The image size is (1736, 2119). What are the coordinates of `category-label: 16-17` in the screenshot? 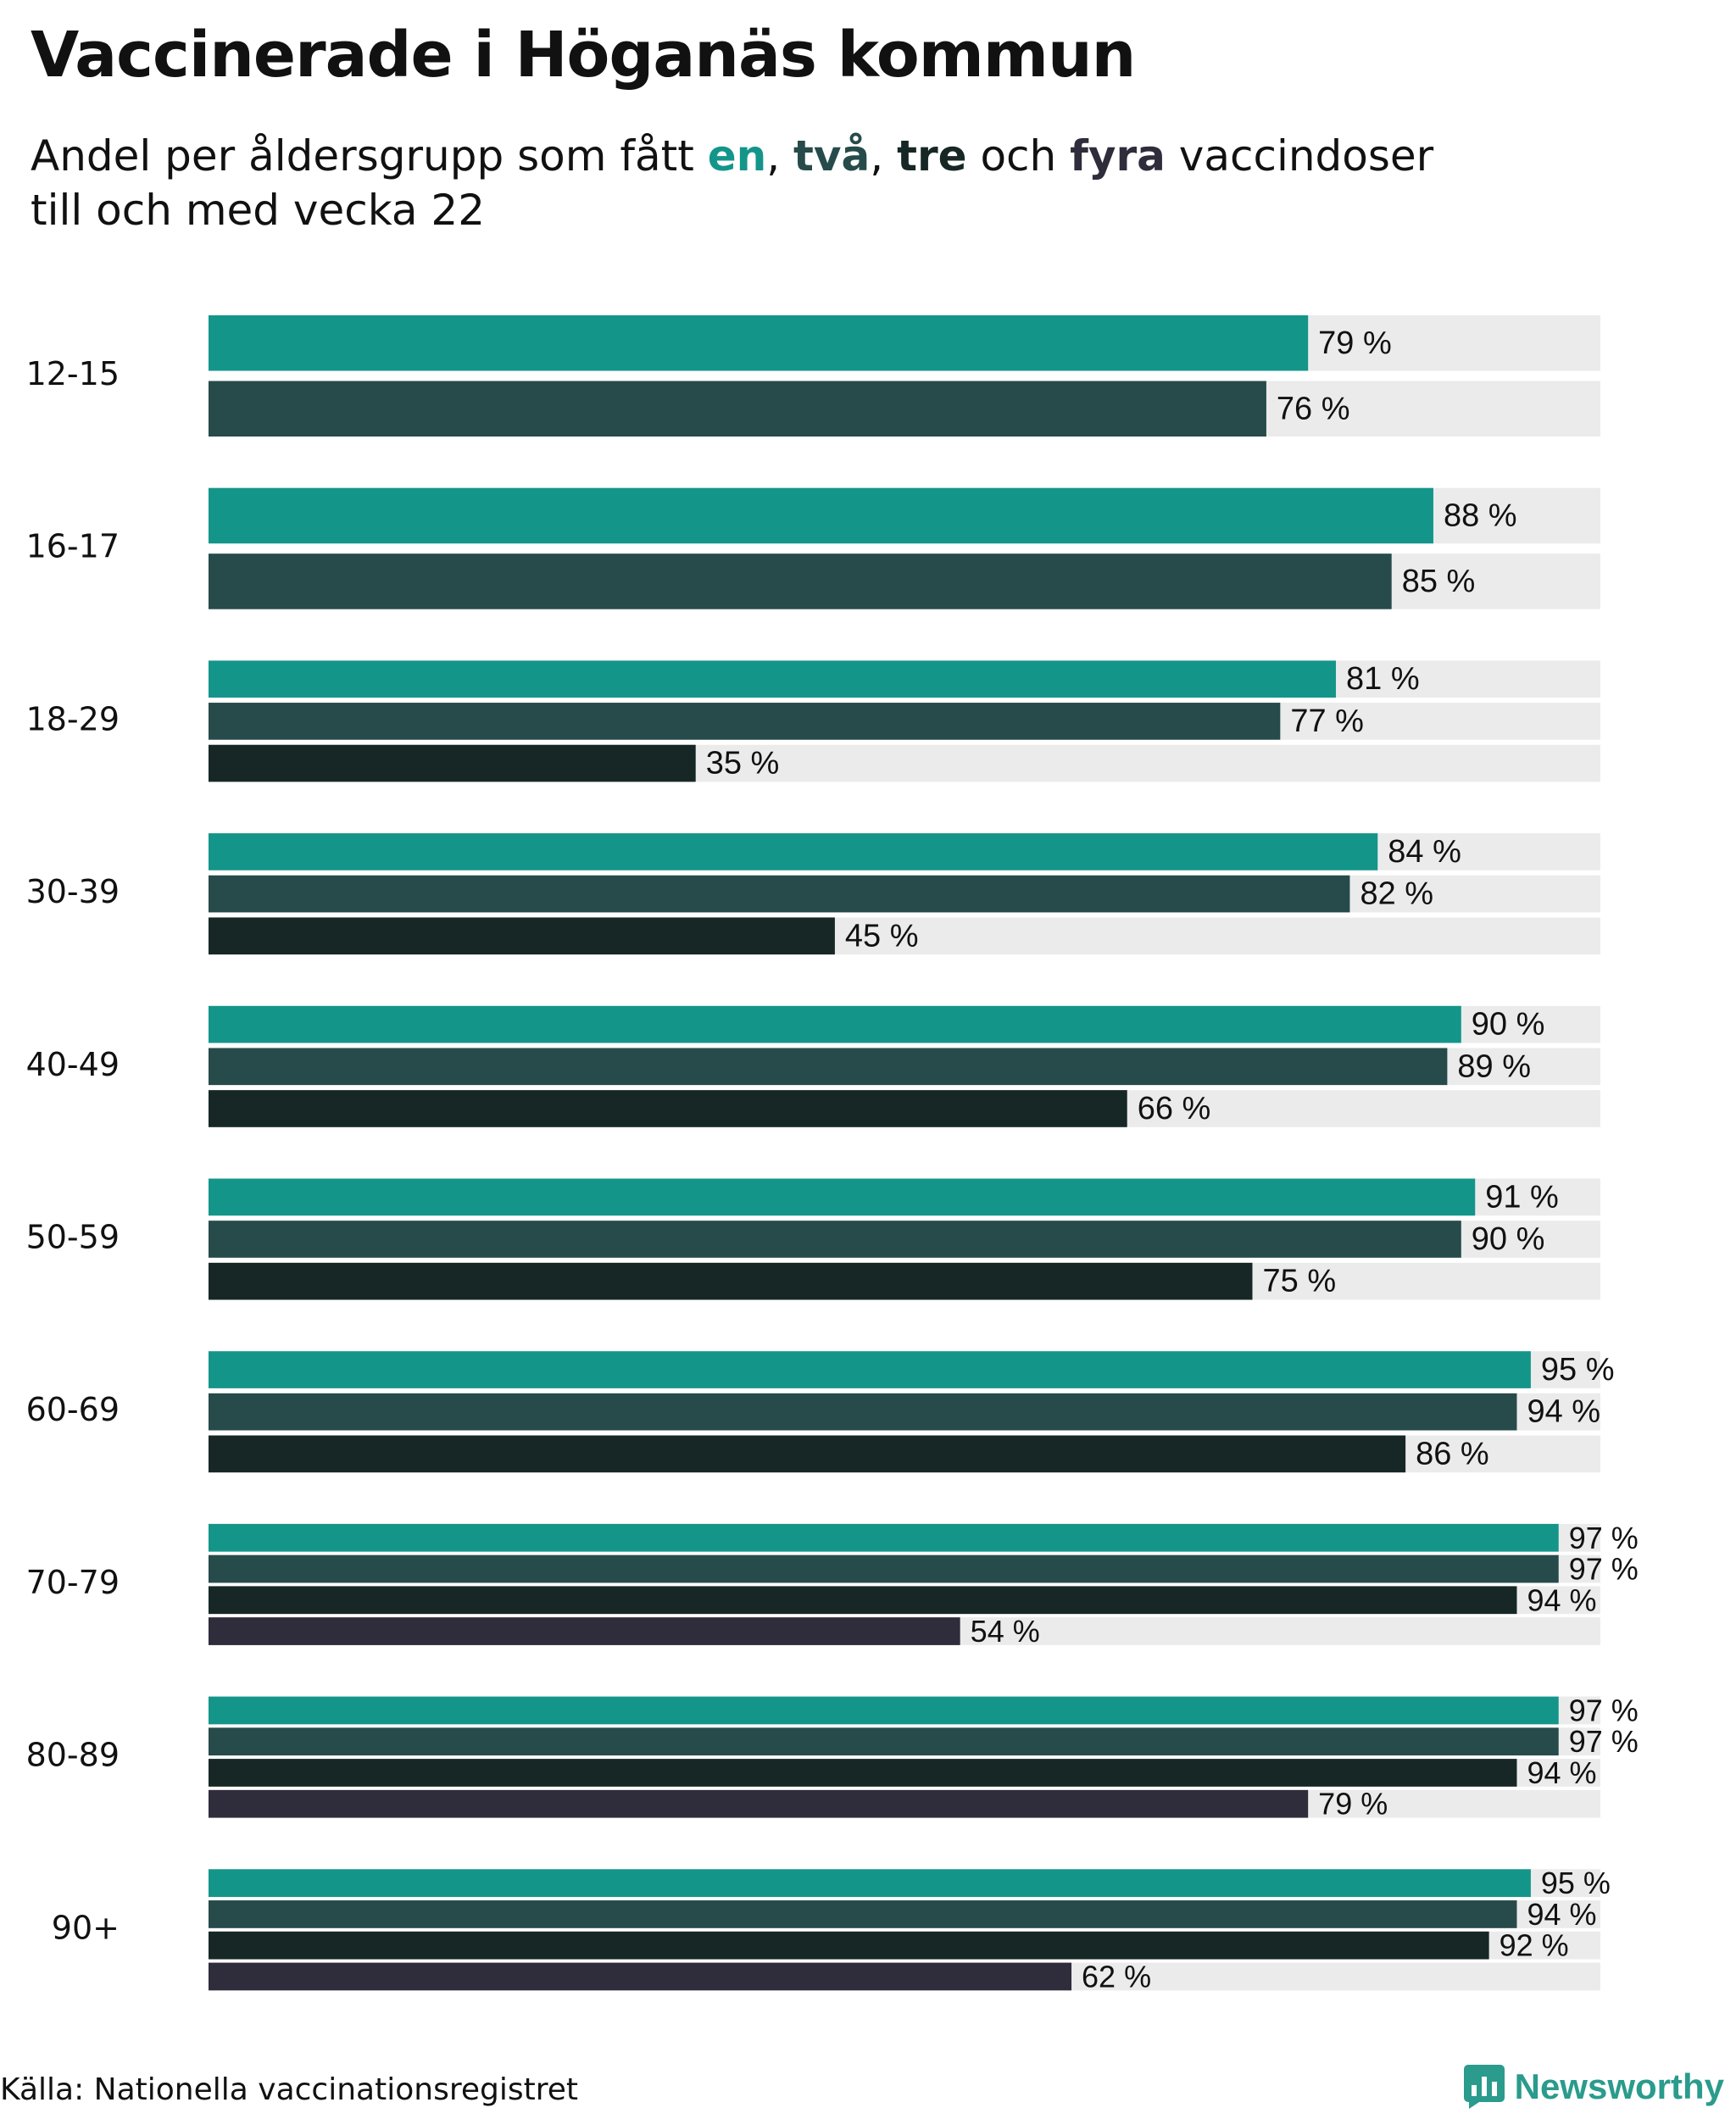 It's located at (73, 547).